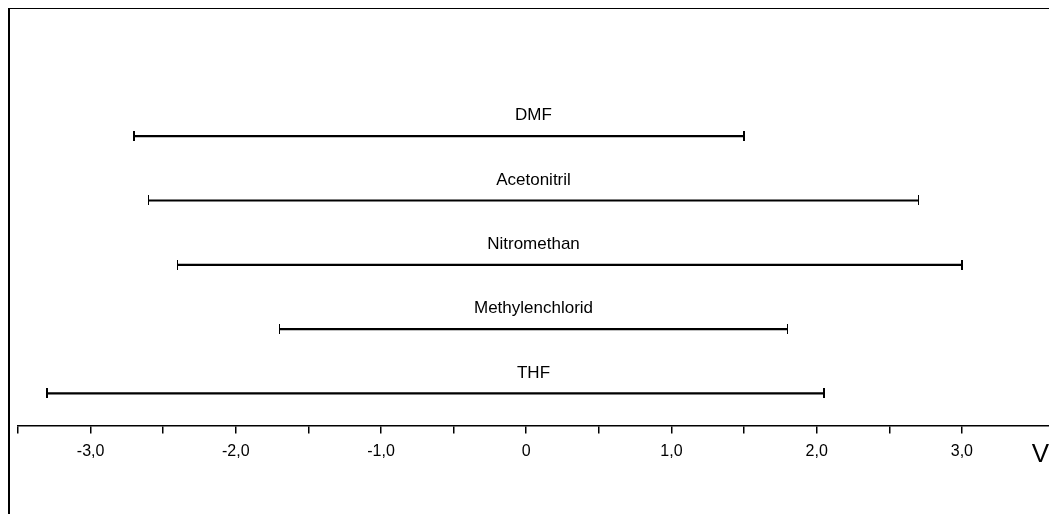  I want to click on y-tick-label: Methylenchlorid, so click(533, 308).